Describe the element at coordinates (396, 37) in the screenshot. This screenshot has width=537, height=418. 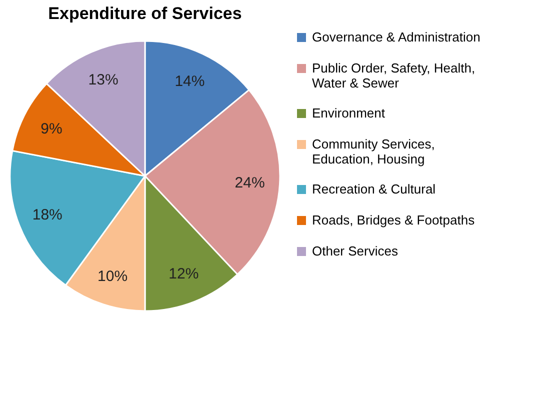
I see `legend-label: Governance & Administration` at that location.